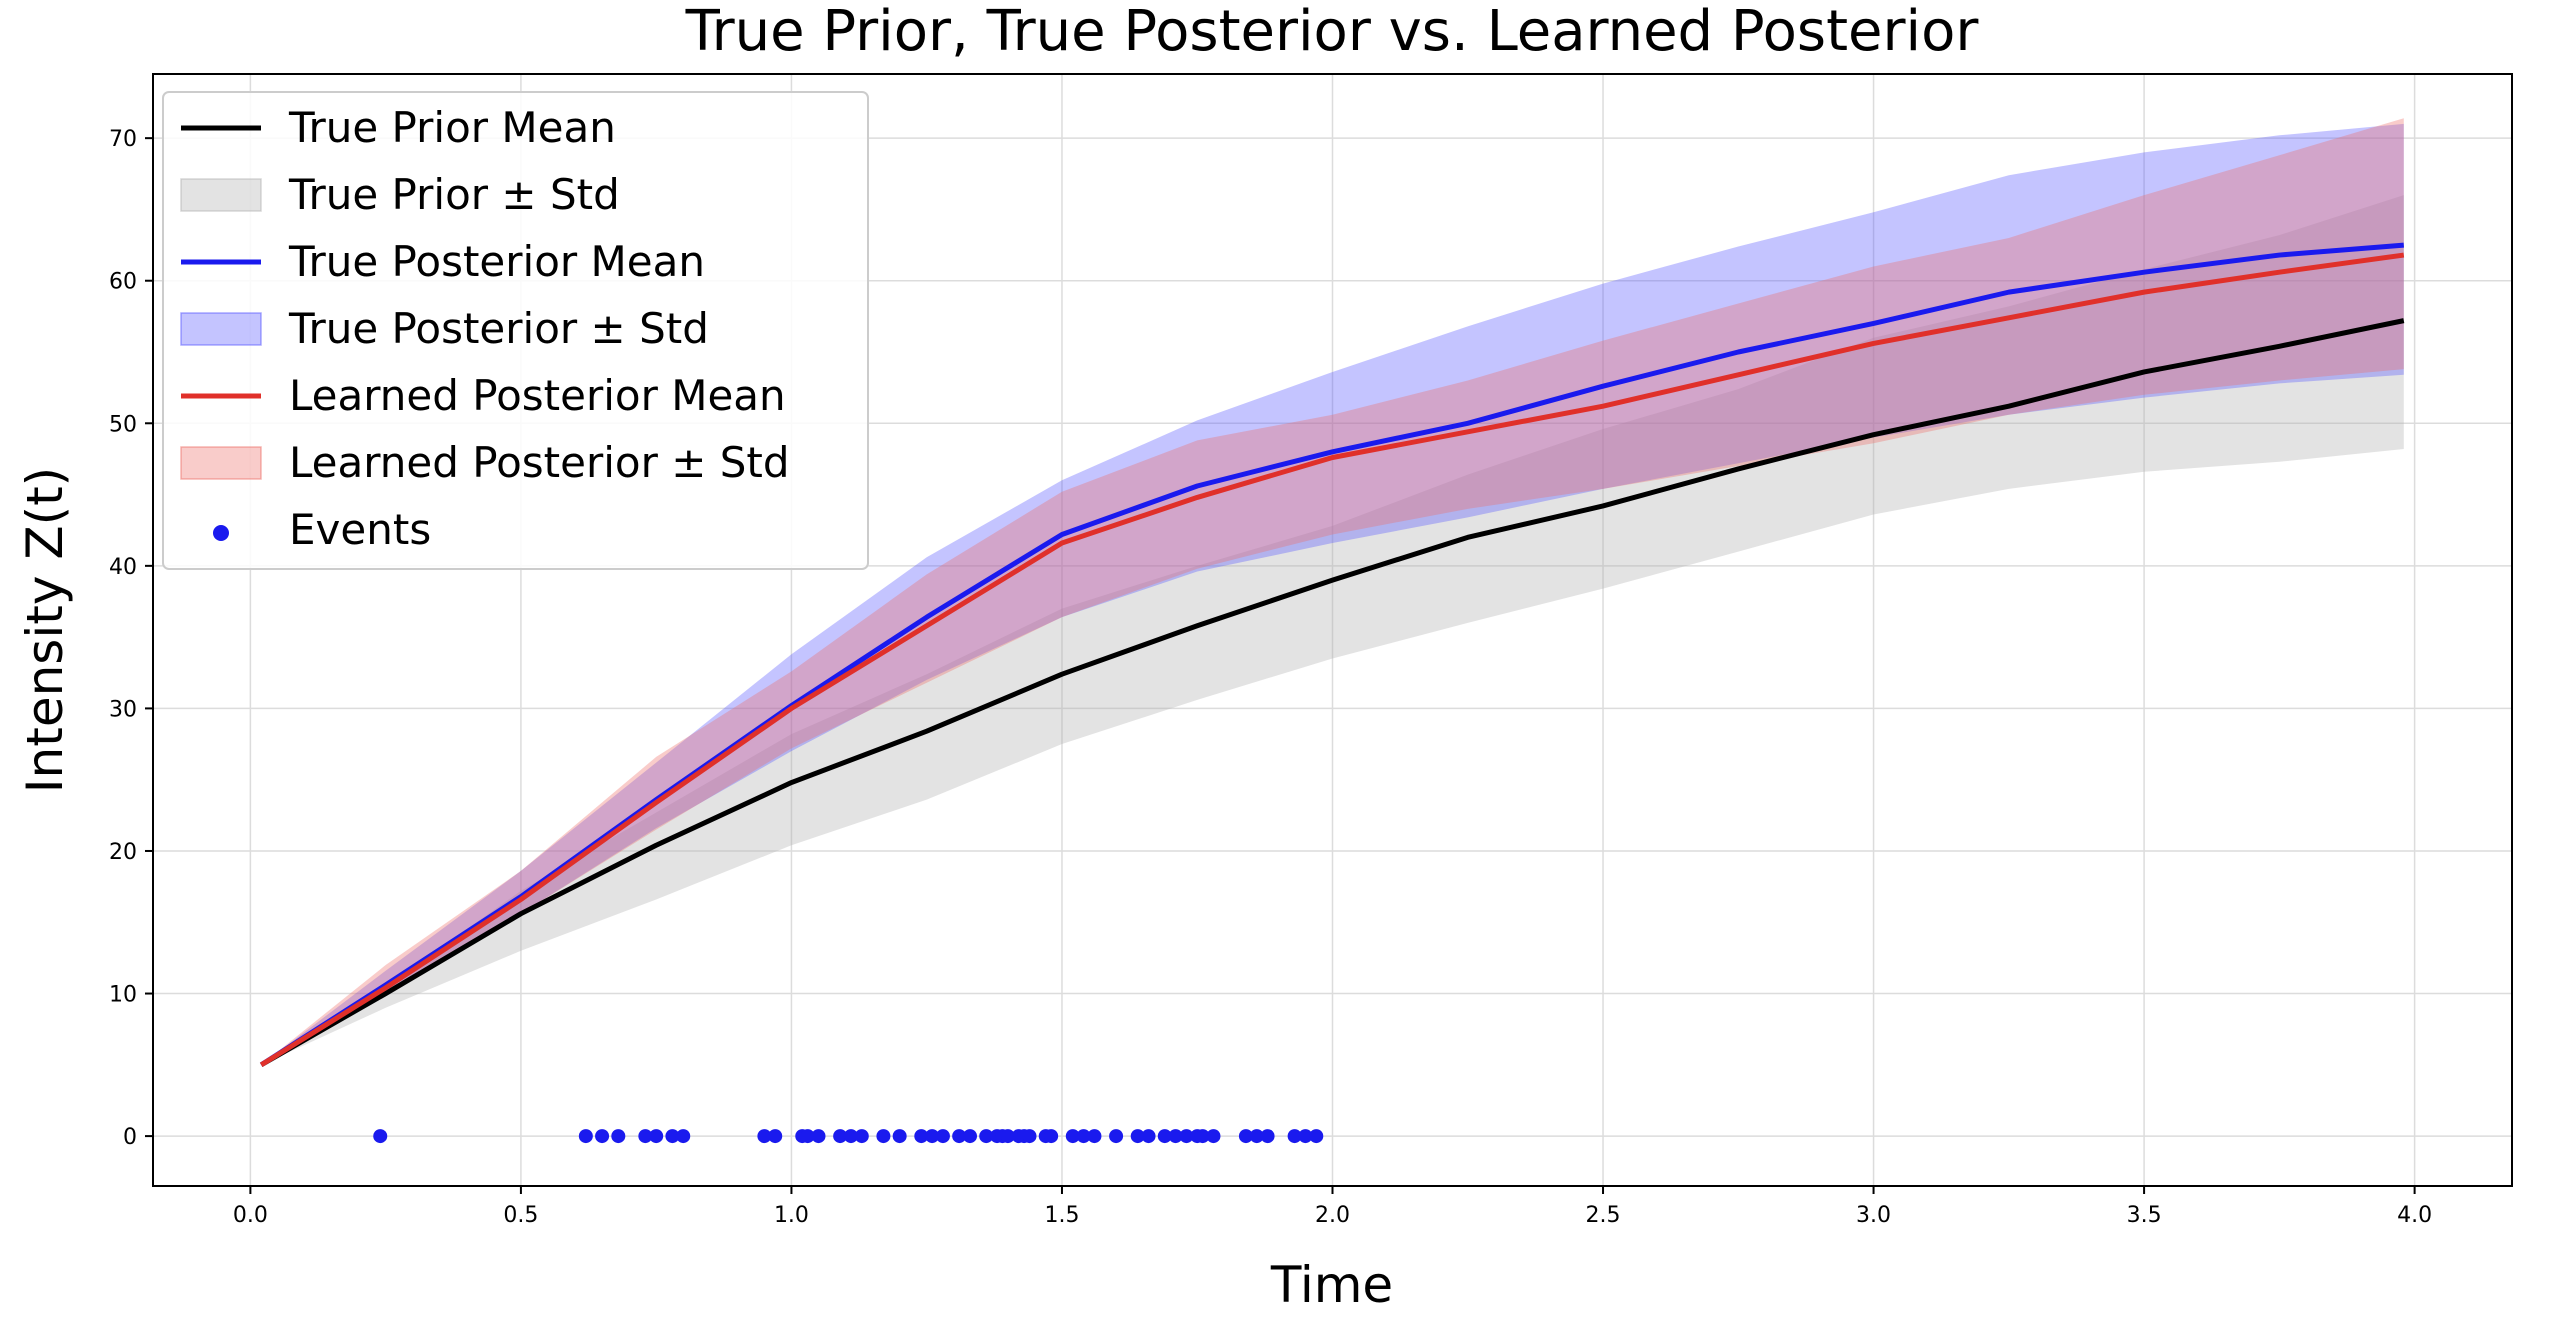  Describe the element at coordinates (537, 395) in the screenshot. I see `legend-label: Learned Posterior Mean` at that location.